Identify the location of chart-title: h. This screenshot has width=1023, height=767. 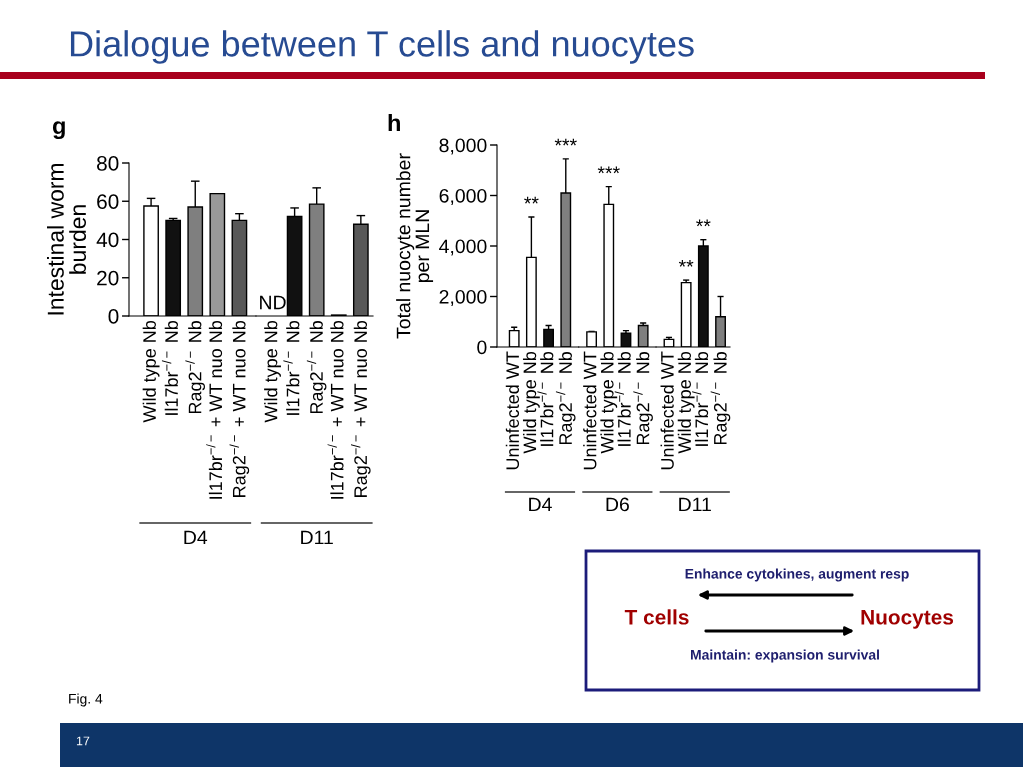
(394, 123).